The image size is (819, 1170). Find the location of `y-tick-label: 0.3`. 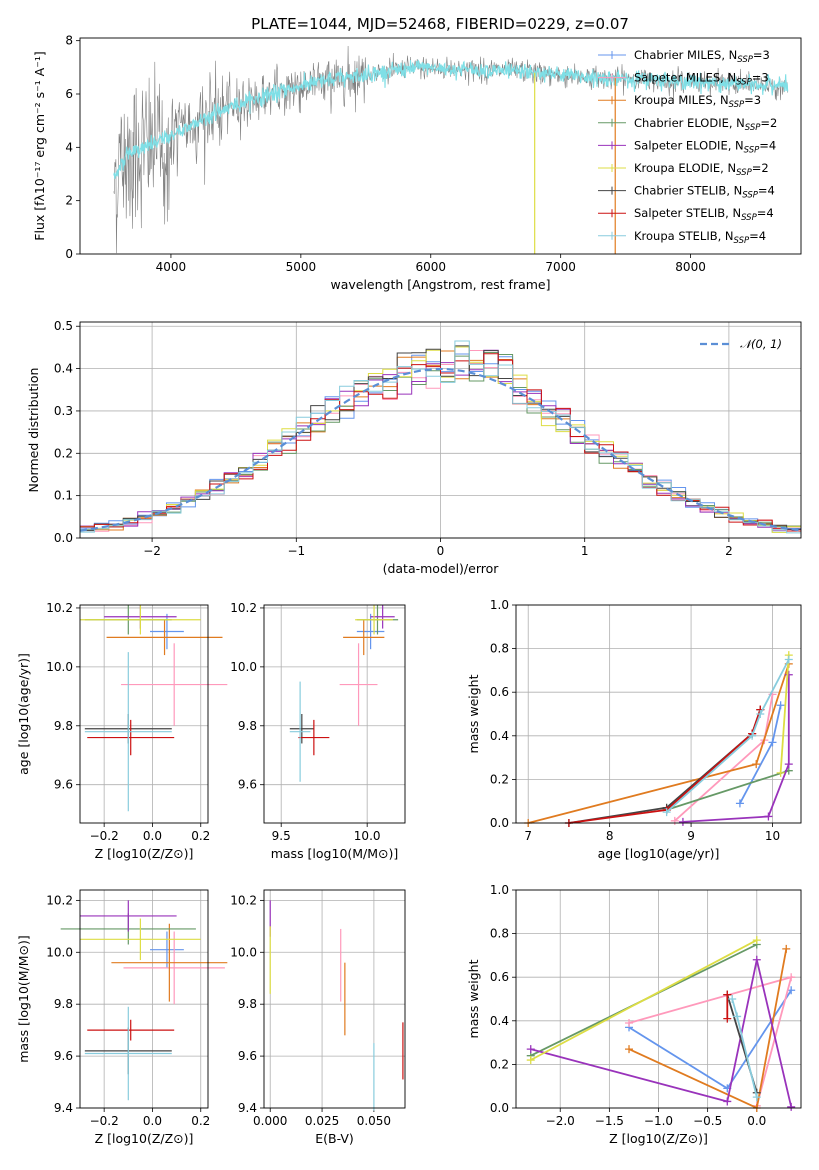

y-tick-label: 0.3 is located at coordinates (63, 411).